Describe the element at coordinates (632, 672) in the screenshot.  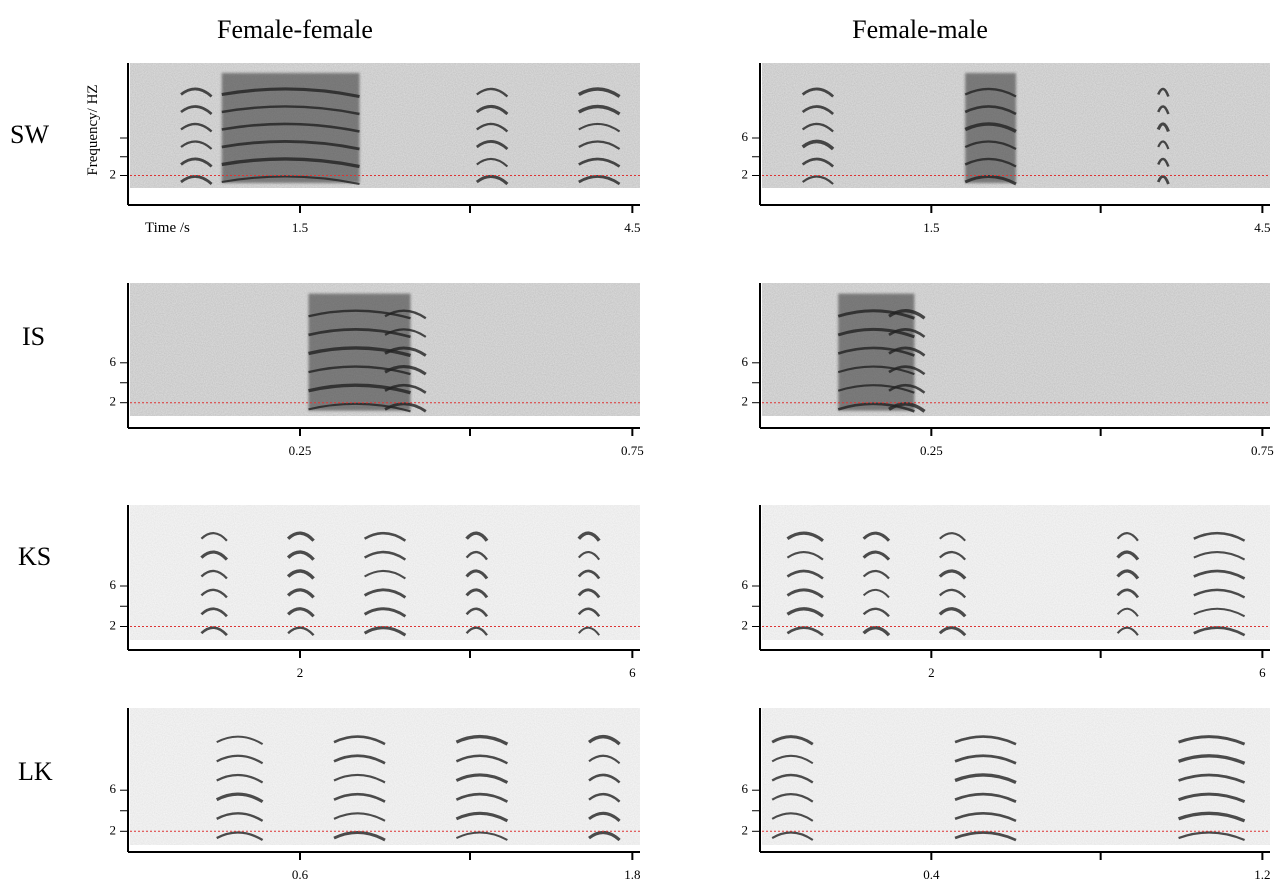
I see `x-tick-label: 6` at that location.